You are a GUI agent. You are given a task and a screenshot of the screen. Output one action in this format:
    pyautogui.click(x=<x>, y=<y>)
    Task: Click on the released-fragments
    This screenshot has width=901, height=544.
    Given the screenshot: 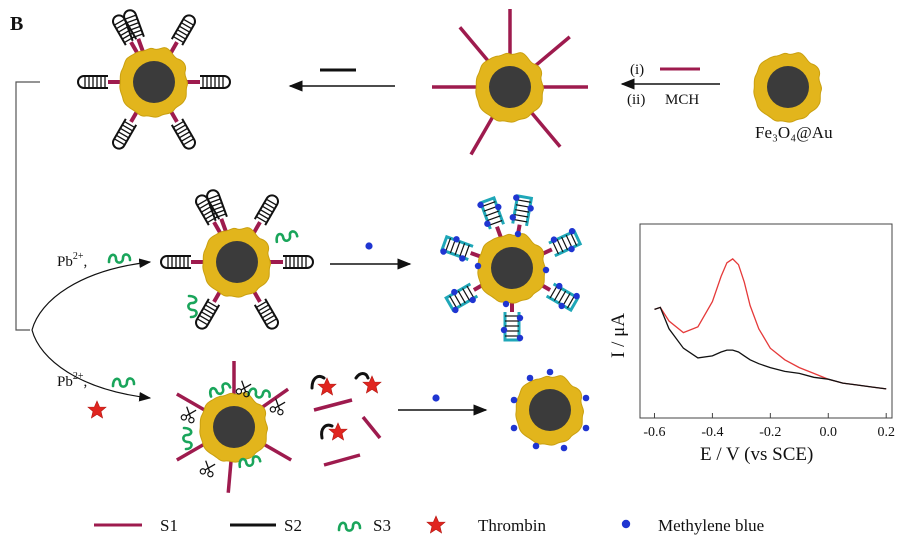 What is the action you would take?
    pyautogui.click(x=346, y=419)
    